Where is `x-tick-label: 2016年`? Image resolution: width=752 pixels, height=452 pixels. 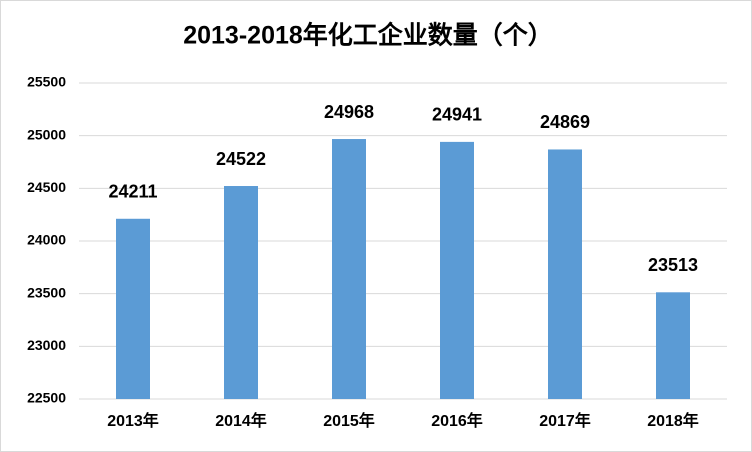 x-tick-label: 2016年 is located at coordinates (457, 420).